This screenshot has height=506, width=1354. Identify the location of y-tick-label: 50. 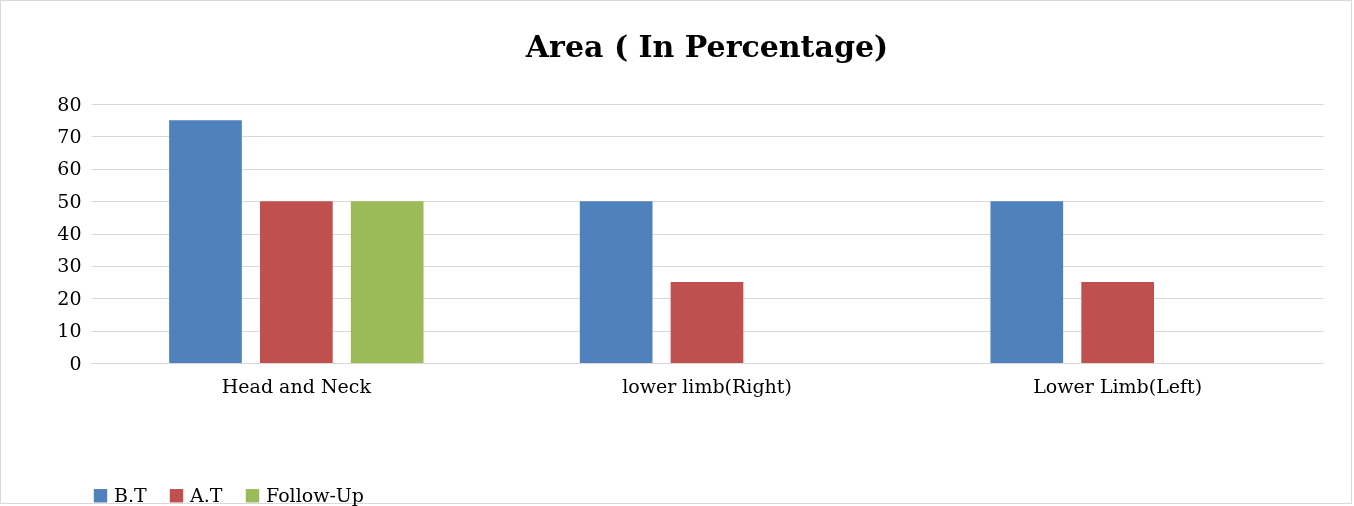
(69, 200).